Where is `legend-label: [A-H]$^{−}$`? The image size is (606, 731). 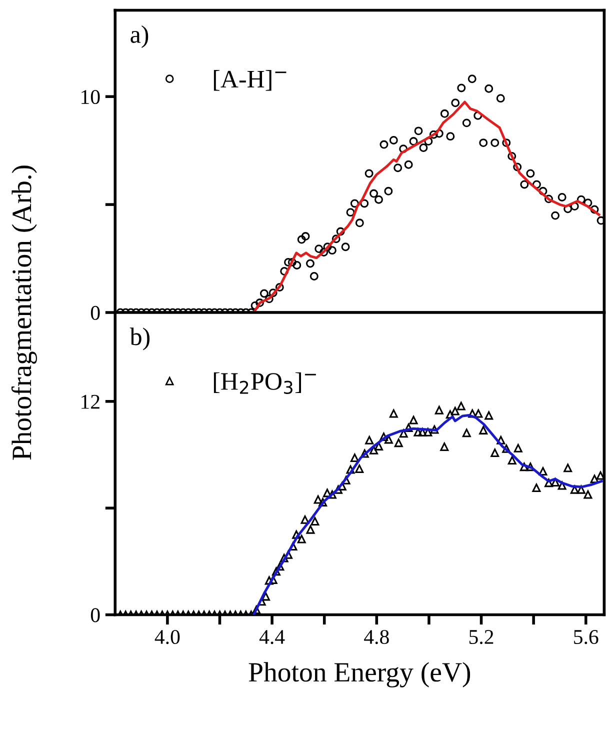 legend-label: [A-H]$^{−}$ is located at coordinates (250, 80).